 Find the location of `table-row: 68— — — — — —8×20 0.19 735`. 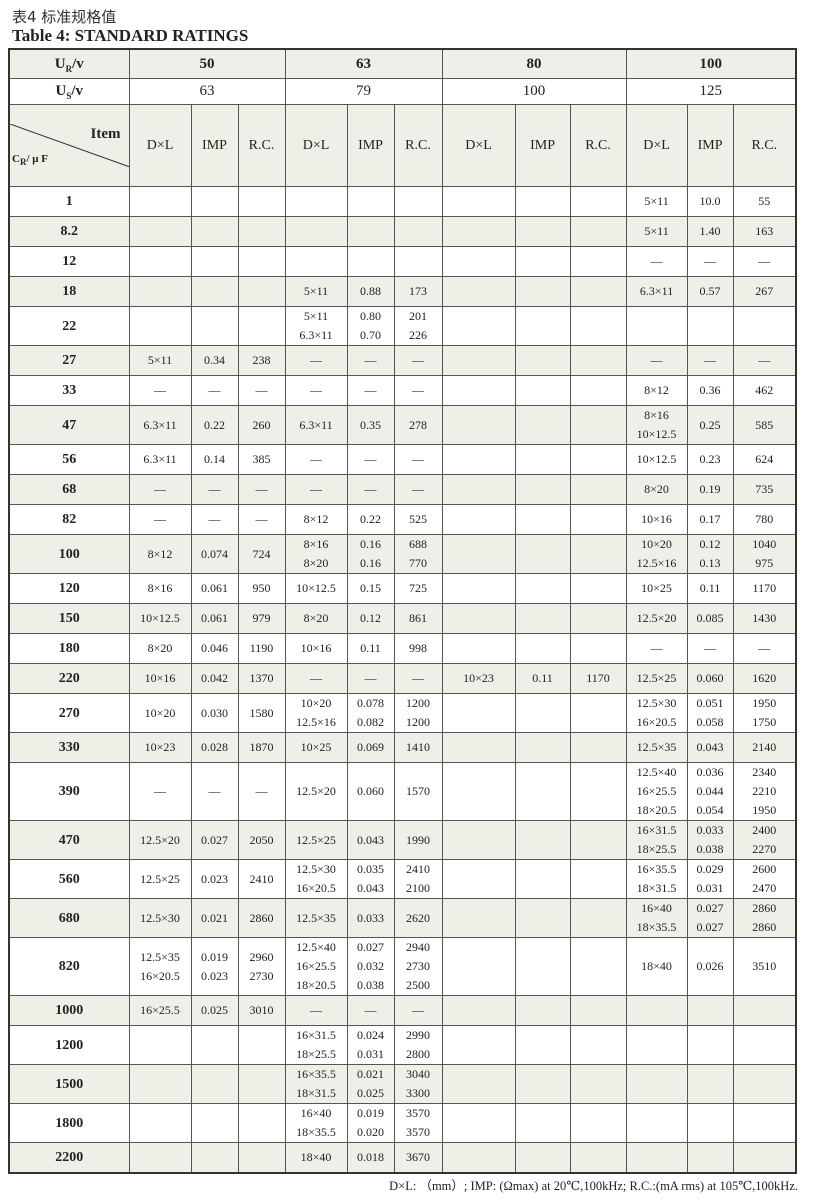

table-row: 68— — — — — —8×20 0.19 735 is located at coordinates (402, 489).